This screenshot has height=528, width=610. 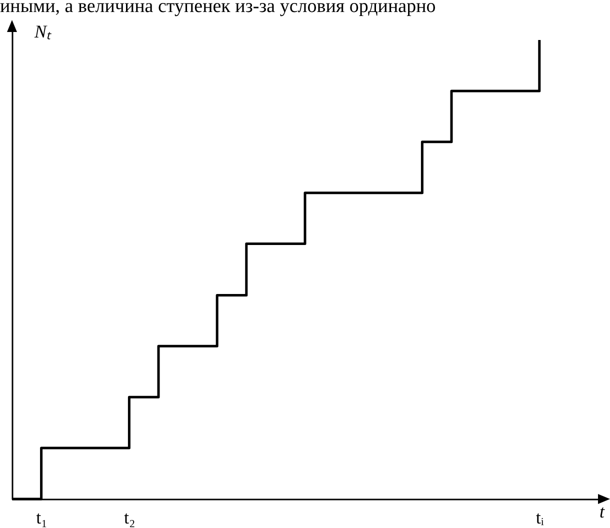 What do you see at coordinates (42, 518) in the screenshot?
I see `x-tick-label: t₁` at bounding box center [42, 518].